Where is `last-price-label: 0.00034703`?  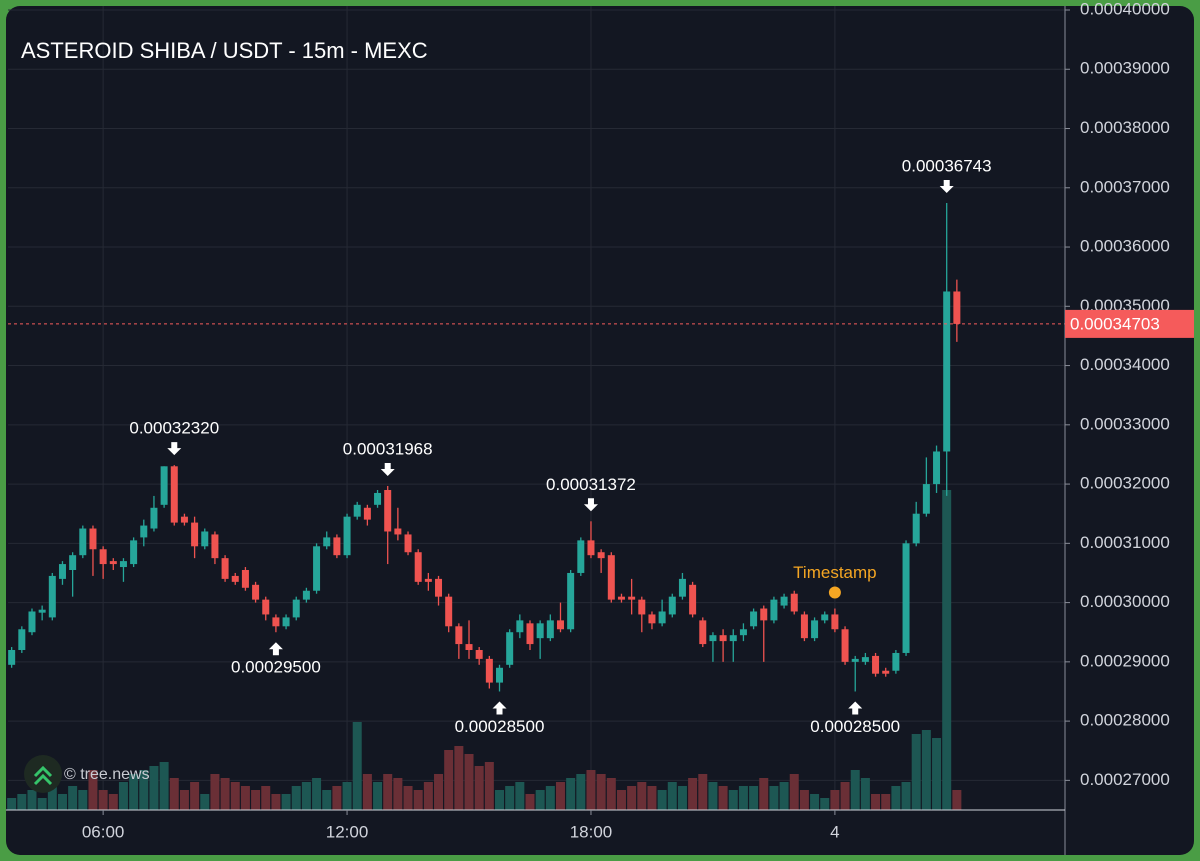 last-price-label: 0.00034703 is located at coordinates (1115, 323).